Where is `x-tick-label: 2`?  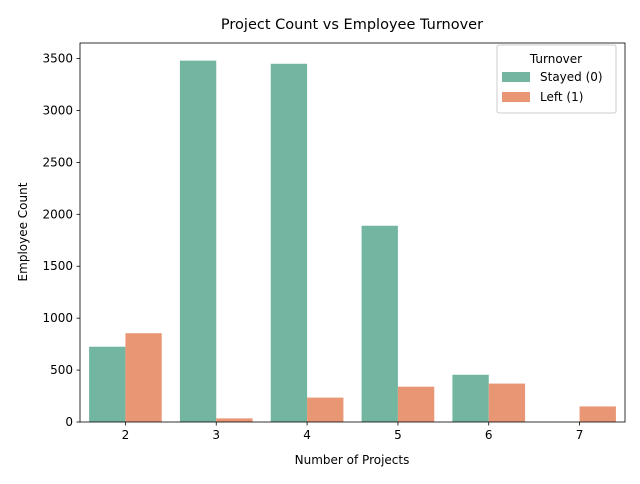 x-tick-label: 2 is located at coordinates (126, 435).